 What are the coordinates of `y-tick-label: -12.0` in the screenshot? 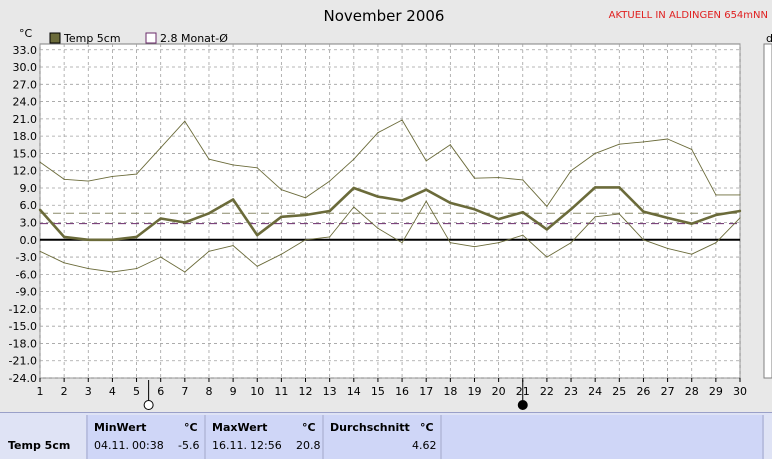 It's located at (23, 309).